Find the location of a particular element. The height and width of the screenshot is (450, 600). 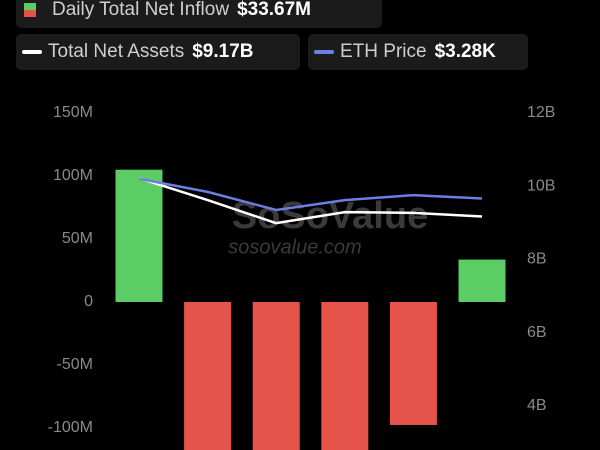

y-tick-label: 100M is located at coordinates (73, 175).